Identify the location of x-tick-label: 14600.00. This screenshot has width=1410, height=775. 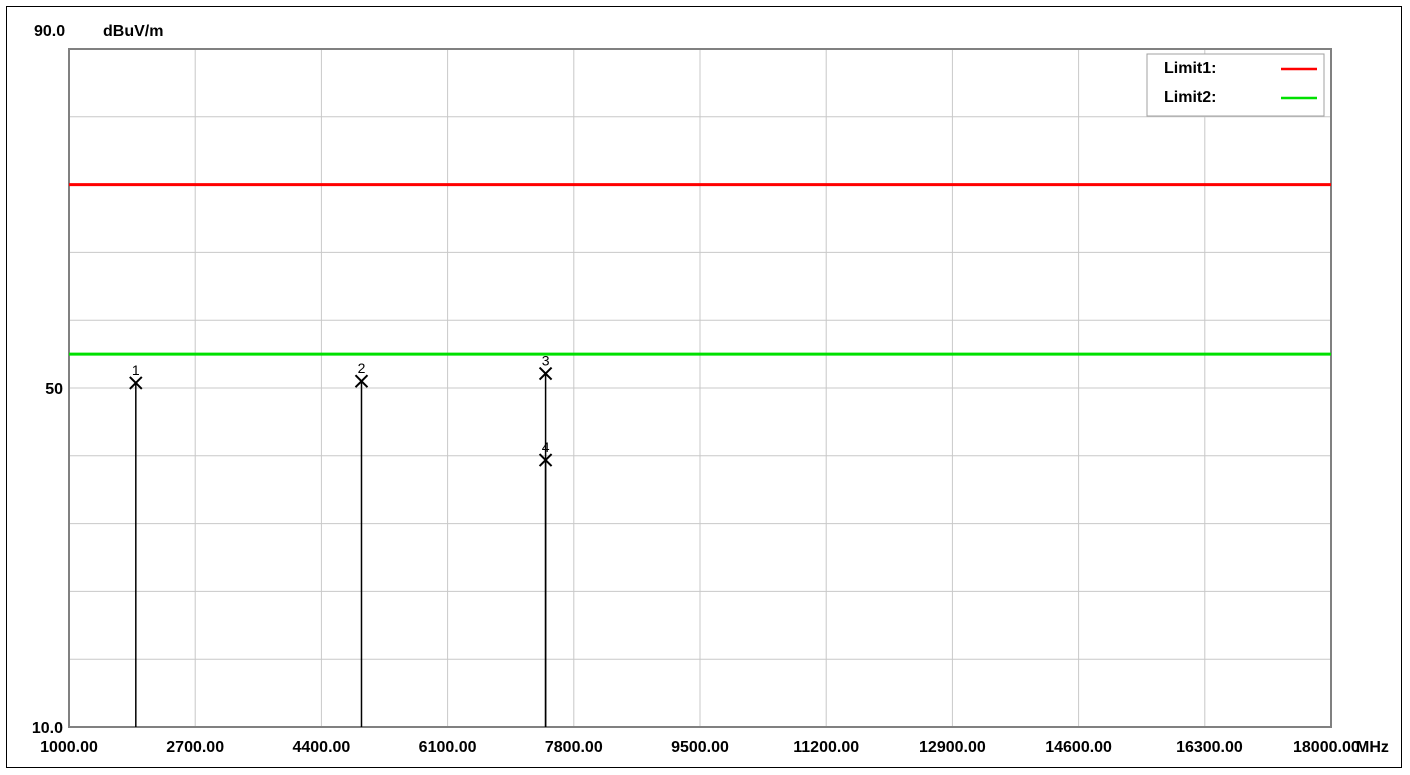
(1078, 747).